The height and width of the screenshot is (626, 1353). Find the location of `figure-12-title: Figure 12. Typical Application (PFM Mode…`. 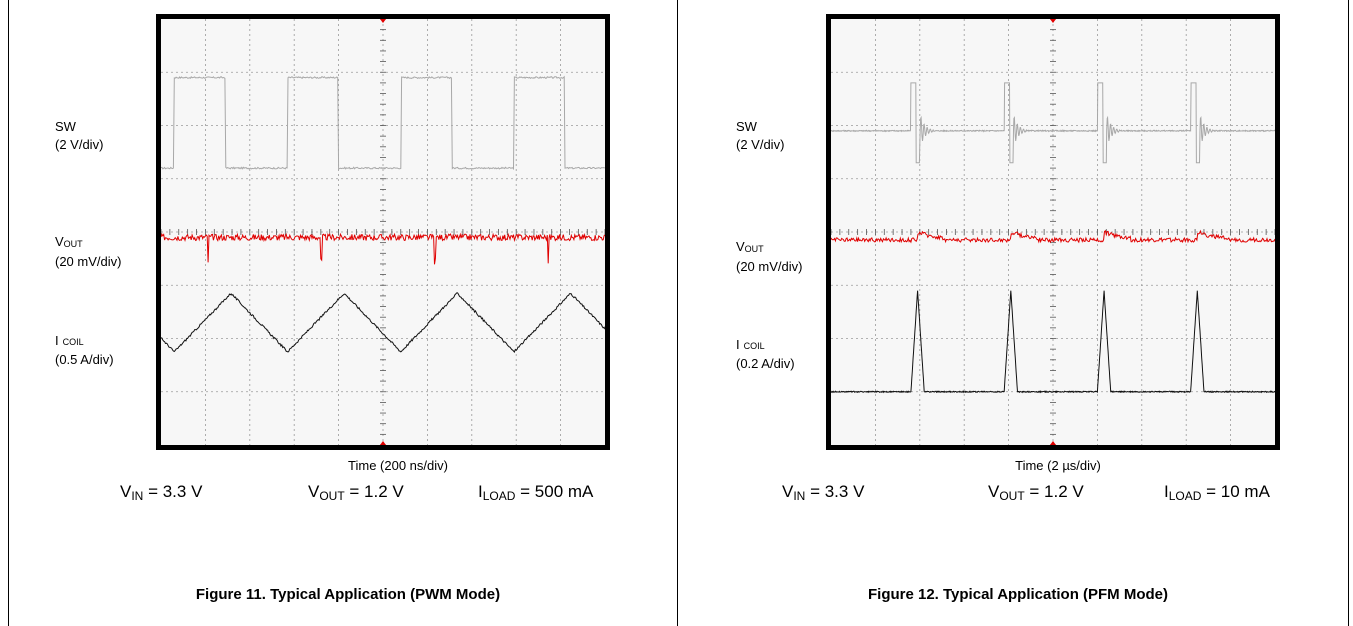

figure-12-title: Figure 12. Typical Application (PFM Mode… is located at coordinates (1018, 594).